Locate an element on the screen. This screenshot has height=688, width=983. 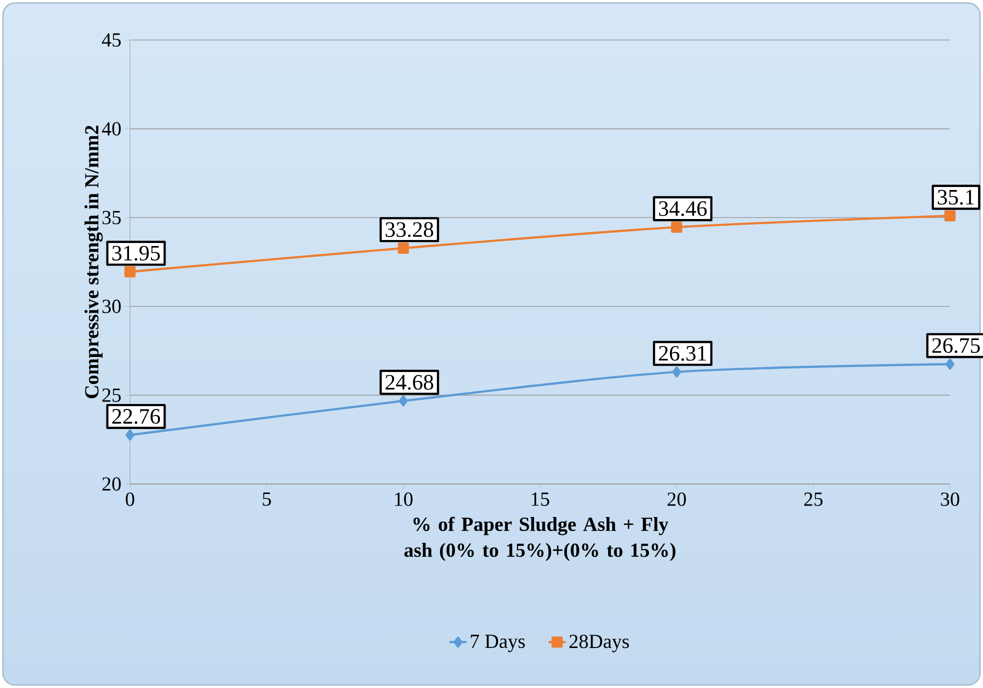
y-axis-title: Compressive strength in N/mm2 is located at coordinates (93, 262).